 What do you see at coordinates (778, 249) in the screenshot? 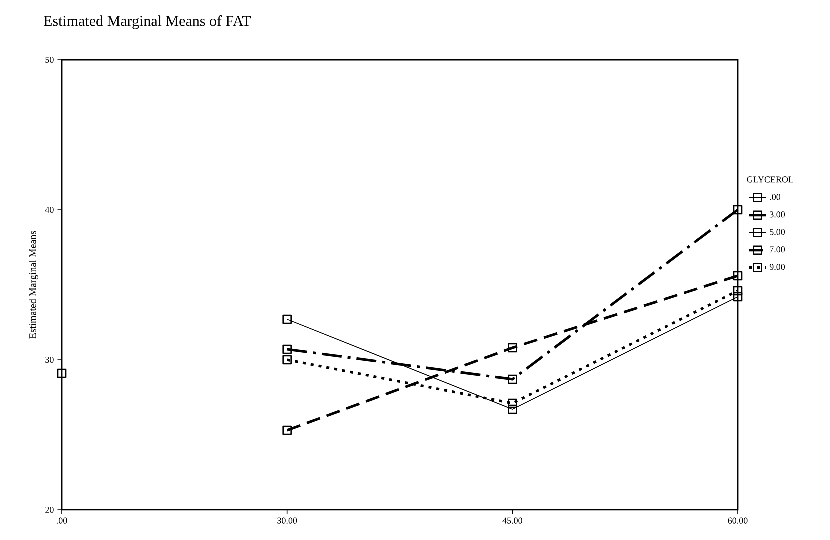
I see `legend-label: 7.00` at bounding box center [778, 249].